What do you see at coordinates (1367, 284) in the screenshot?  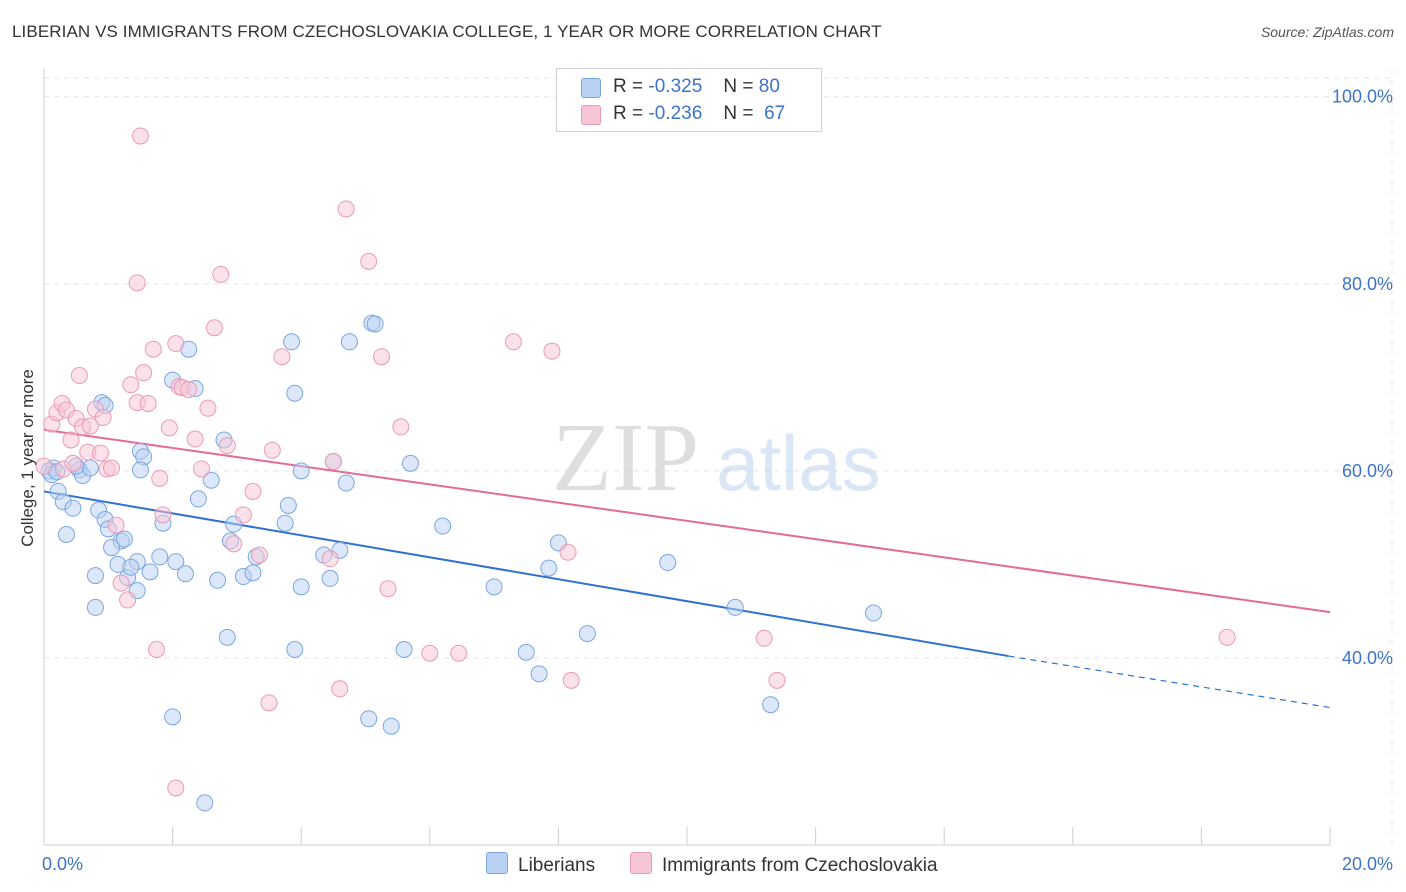 I see `y-tick-label: 80.0%` at bounding box center [1367, 284].